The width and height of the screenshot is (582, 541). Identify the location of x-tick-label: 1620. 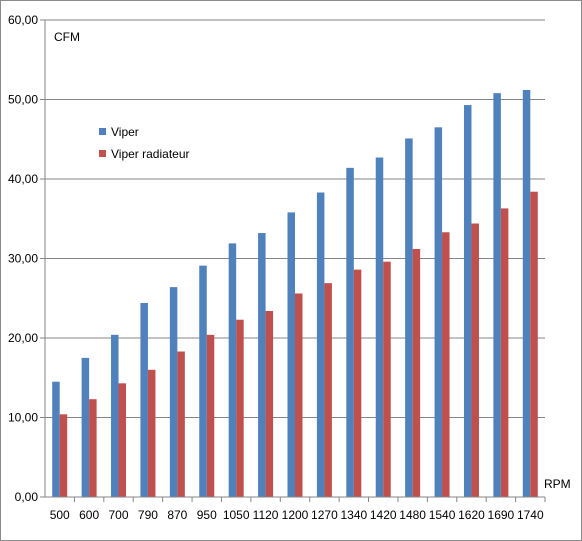
(471, 515).